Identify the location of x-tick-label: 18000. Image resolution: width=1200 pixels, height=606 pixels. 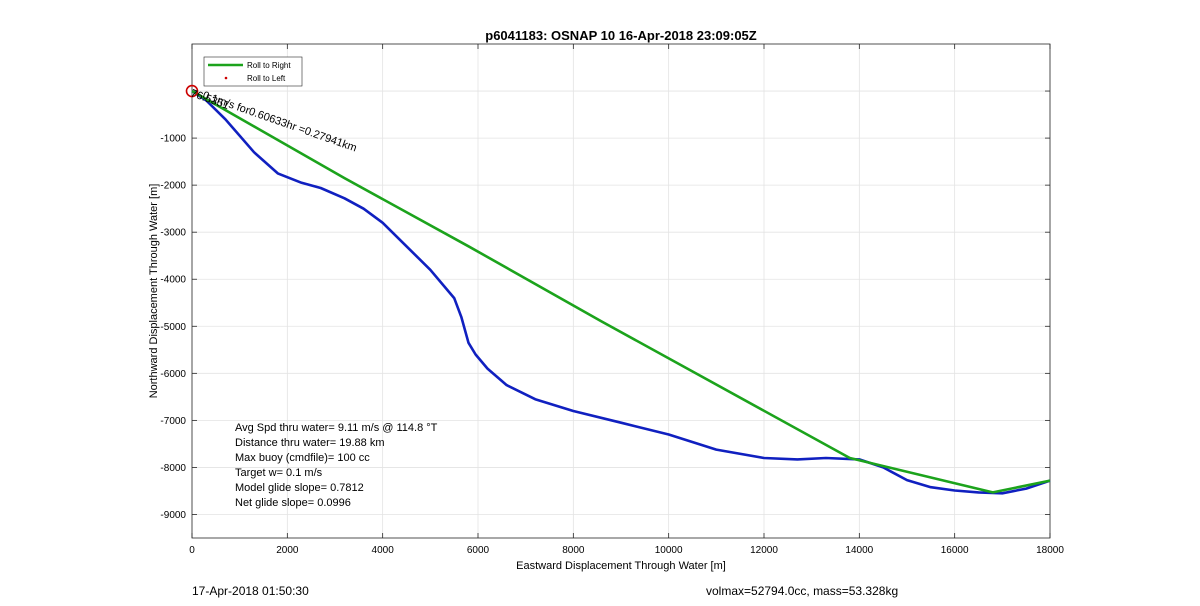
(1050, 550).